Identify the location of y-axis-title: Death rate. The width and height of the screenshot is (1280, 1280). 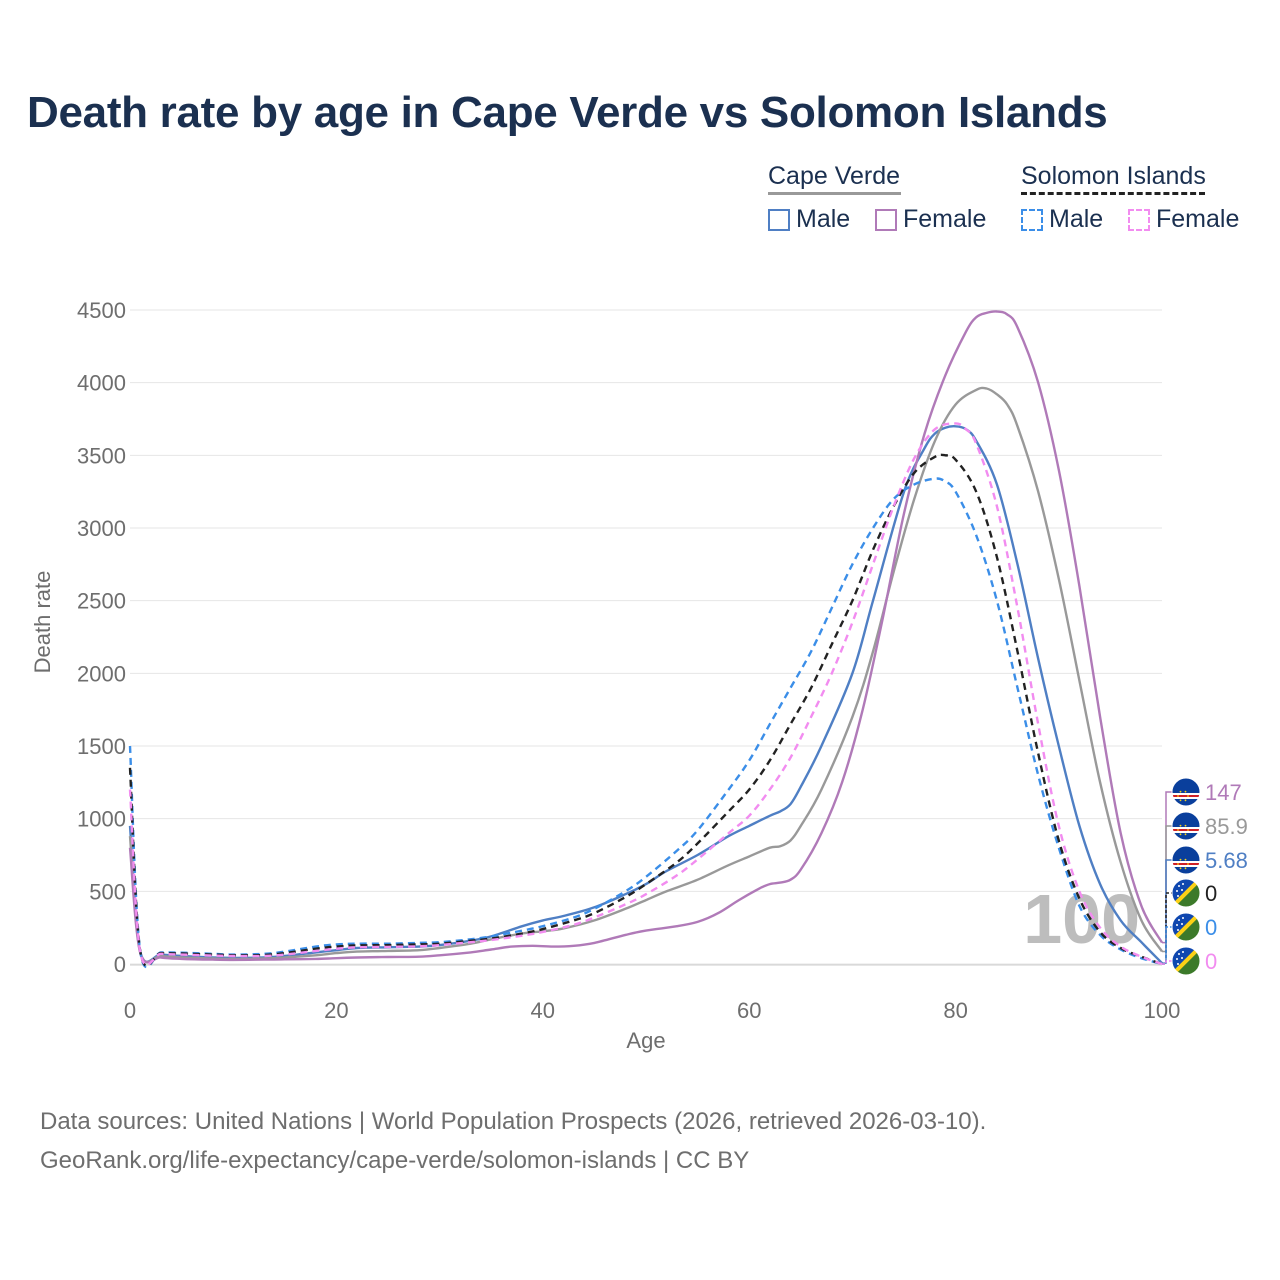
(42, 622).